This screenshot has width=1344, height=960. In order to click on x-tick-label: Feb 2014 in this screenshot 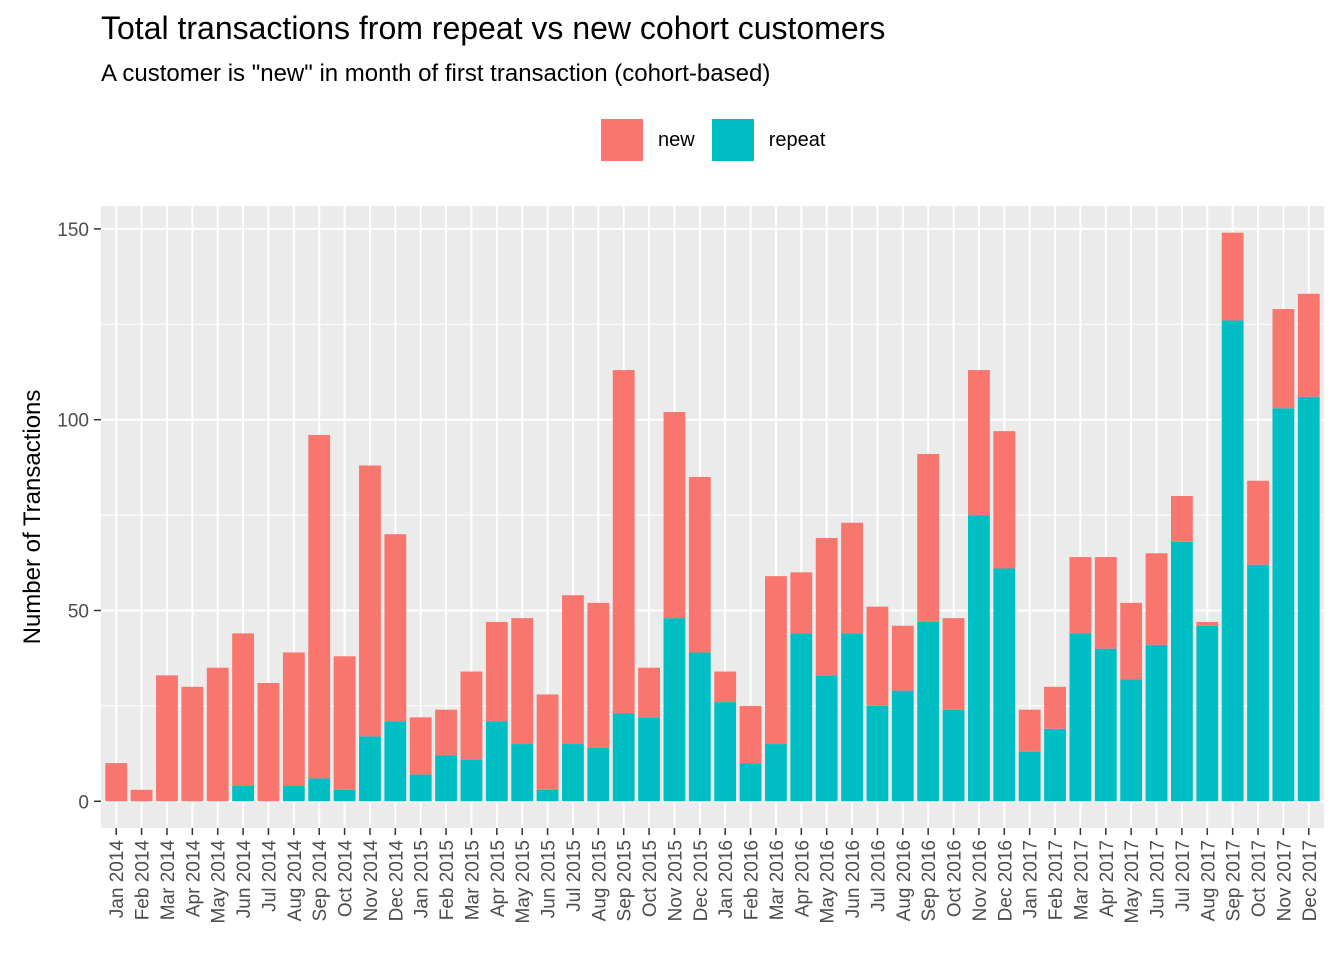, I will do `click(143, 880)`.